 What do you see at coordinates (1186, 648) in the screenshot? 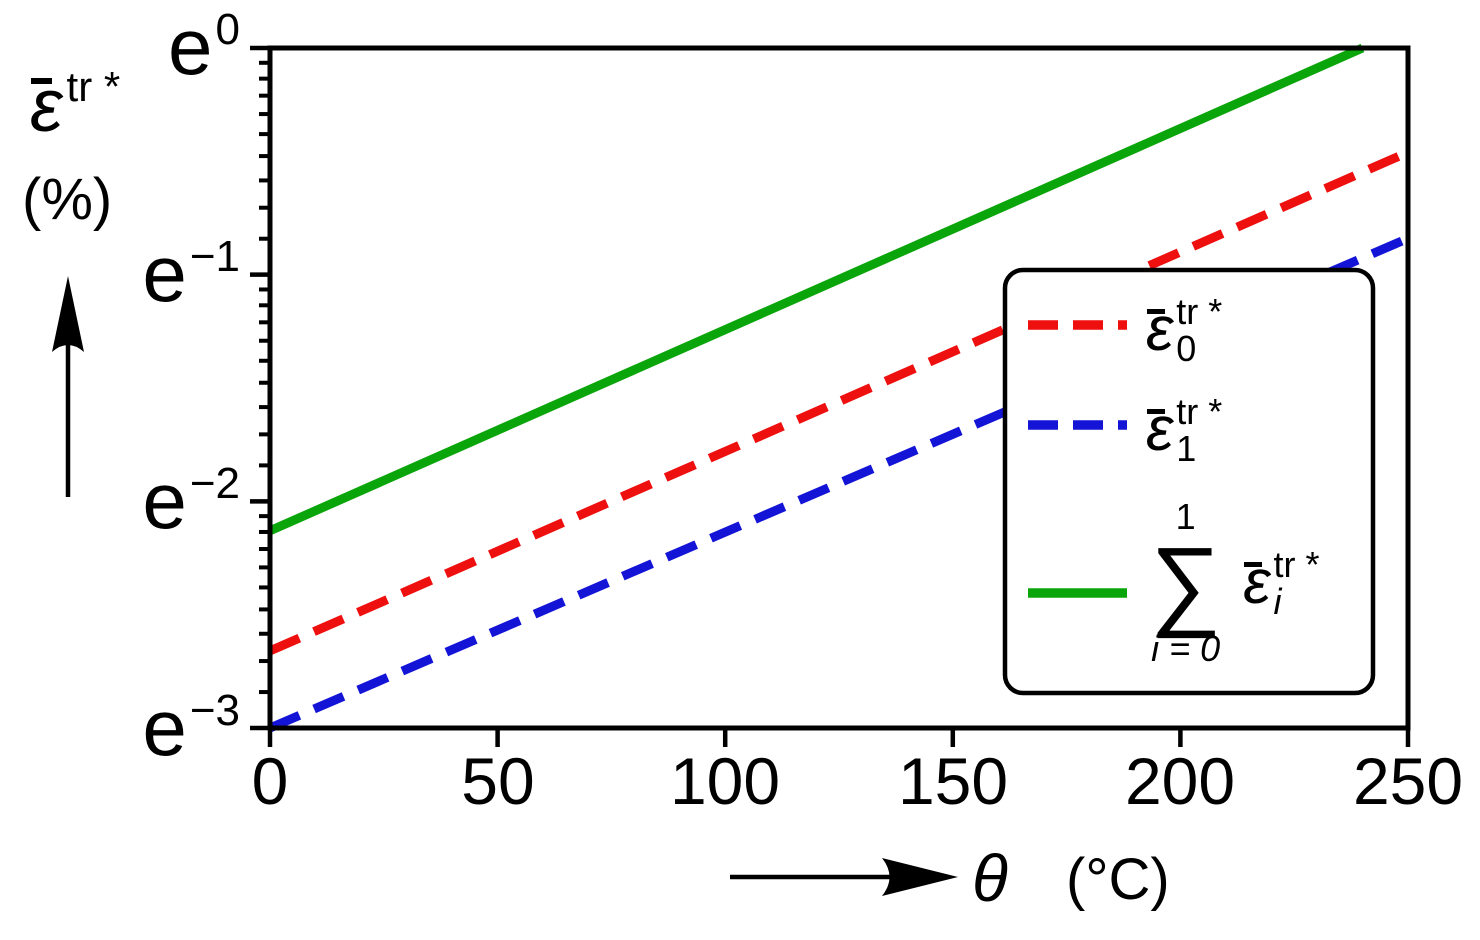
I see `sum-lower-limit: i = 0` at bounding box center [1186, 648].